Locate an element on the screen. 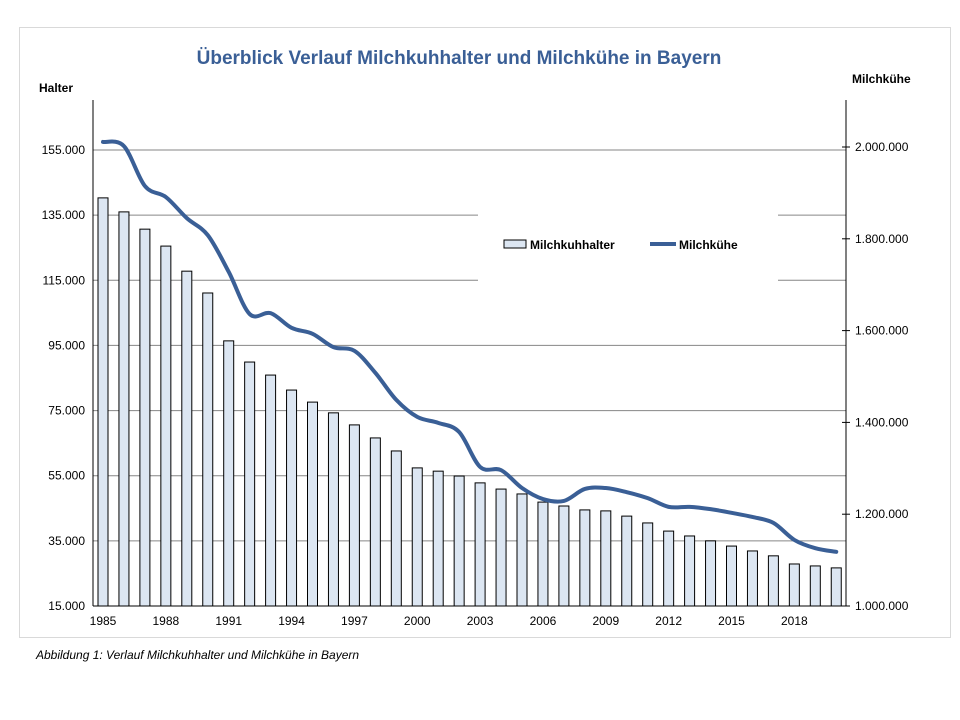  legend-label: Milchkühe is located at coordinates (708, 245).